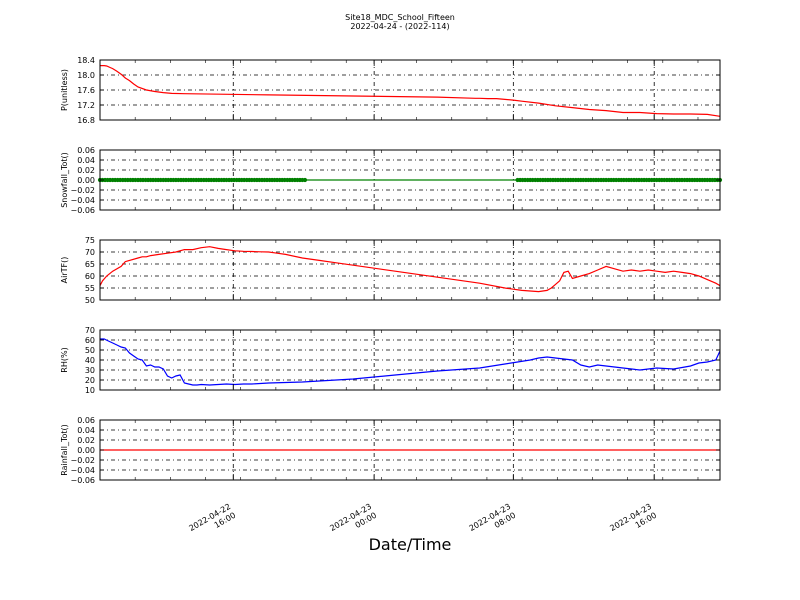  I want to click on y-axis-label: P(unitless), so click(64, 90).